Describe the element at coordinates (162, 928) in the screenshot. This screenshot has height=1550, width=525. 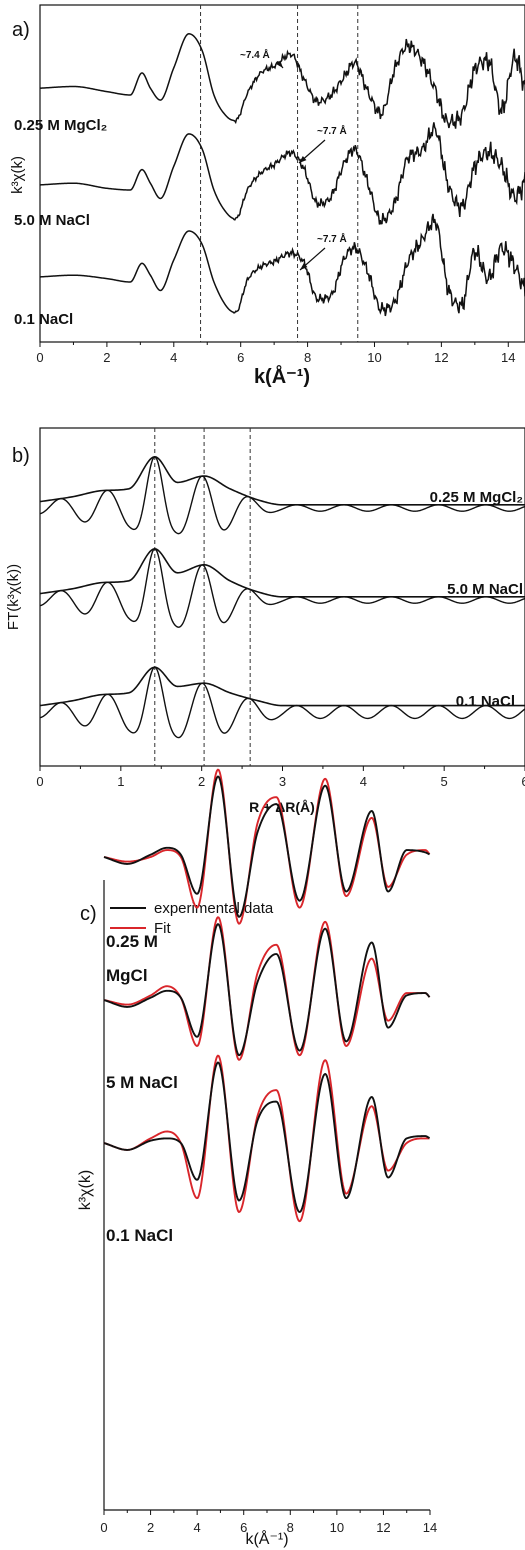
I see `legend-label: Fit` at that location.